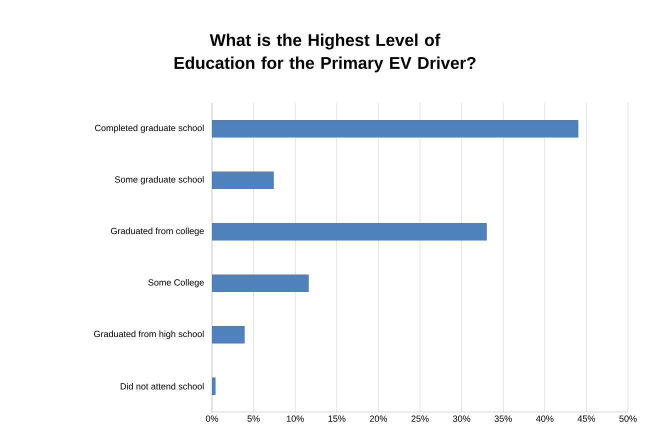  I want to click on x-tick-label: 40%, so click(545, 419).